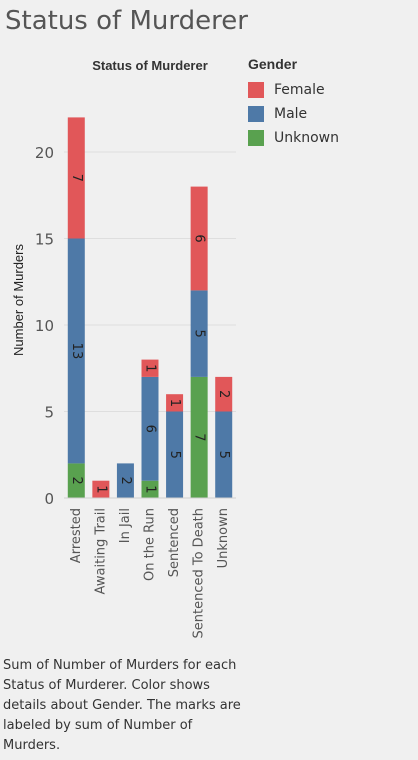 This screenshot has height=760, width=418. What do you see at coordinates (256, 138) in the screenshot?
I see `unknown-swatch` at bounding box center [256, 138].